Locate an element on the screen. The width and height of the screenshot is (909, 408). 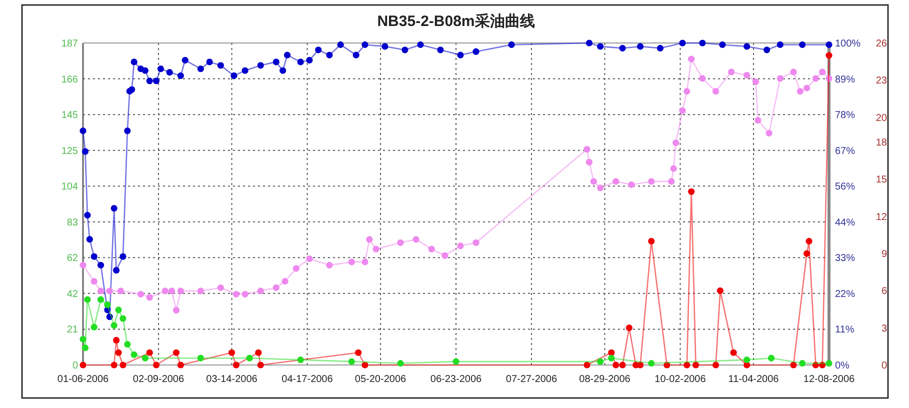
xtick: 07-27-2006 is located at coordinates (532, 379).